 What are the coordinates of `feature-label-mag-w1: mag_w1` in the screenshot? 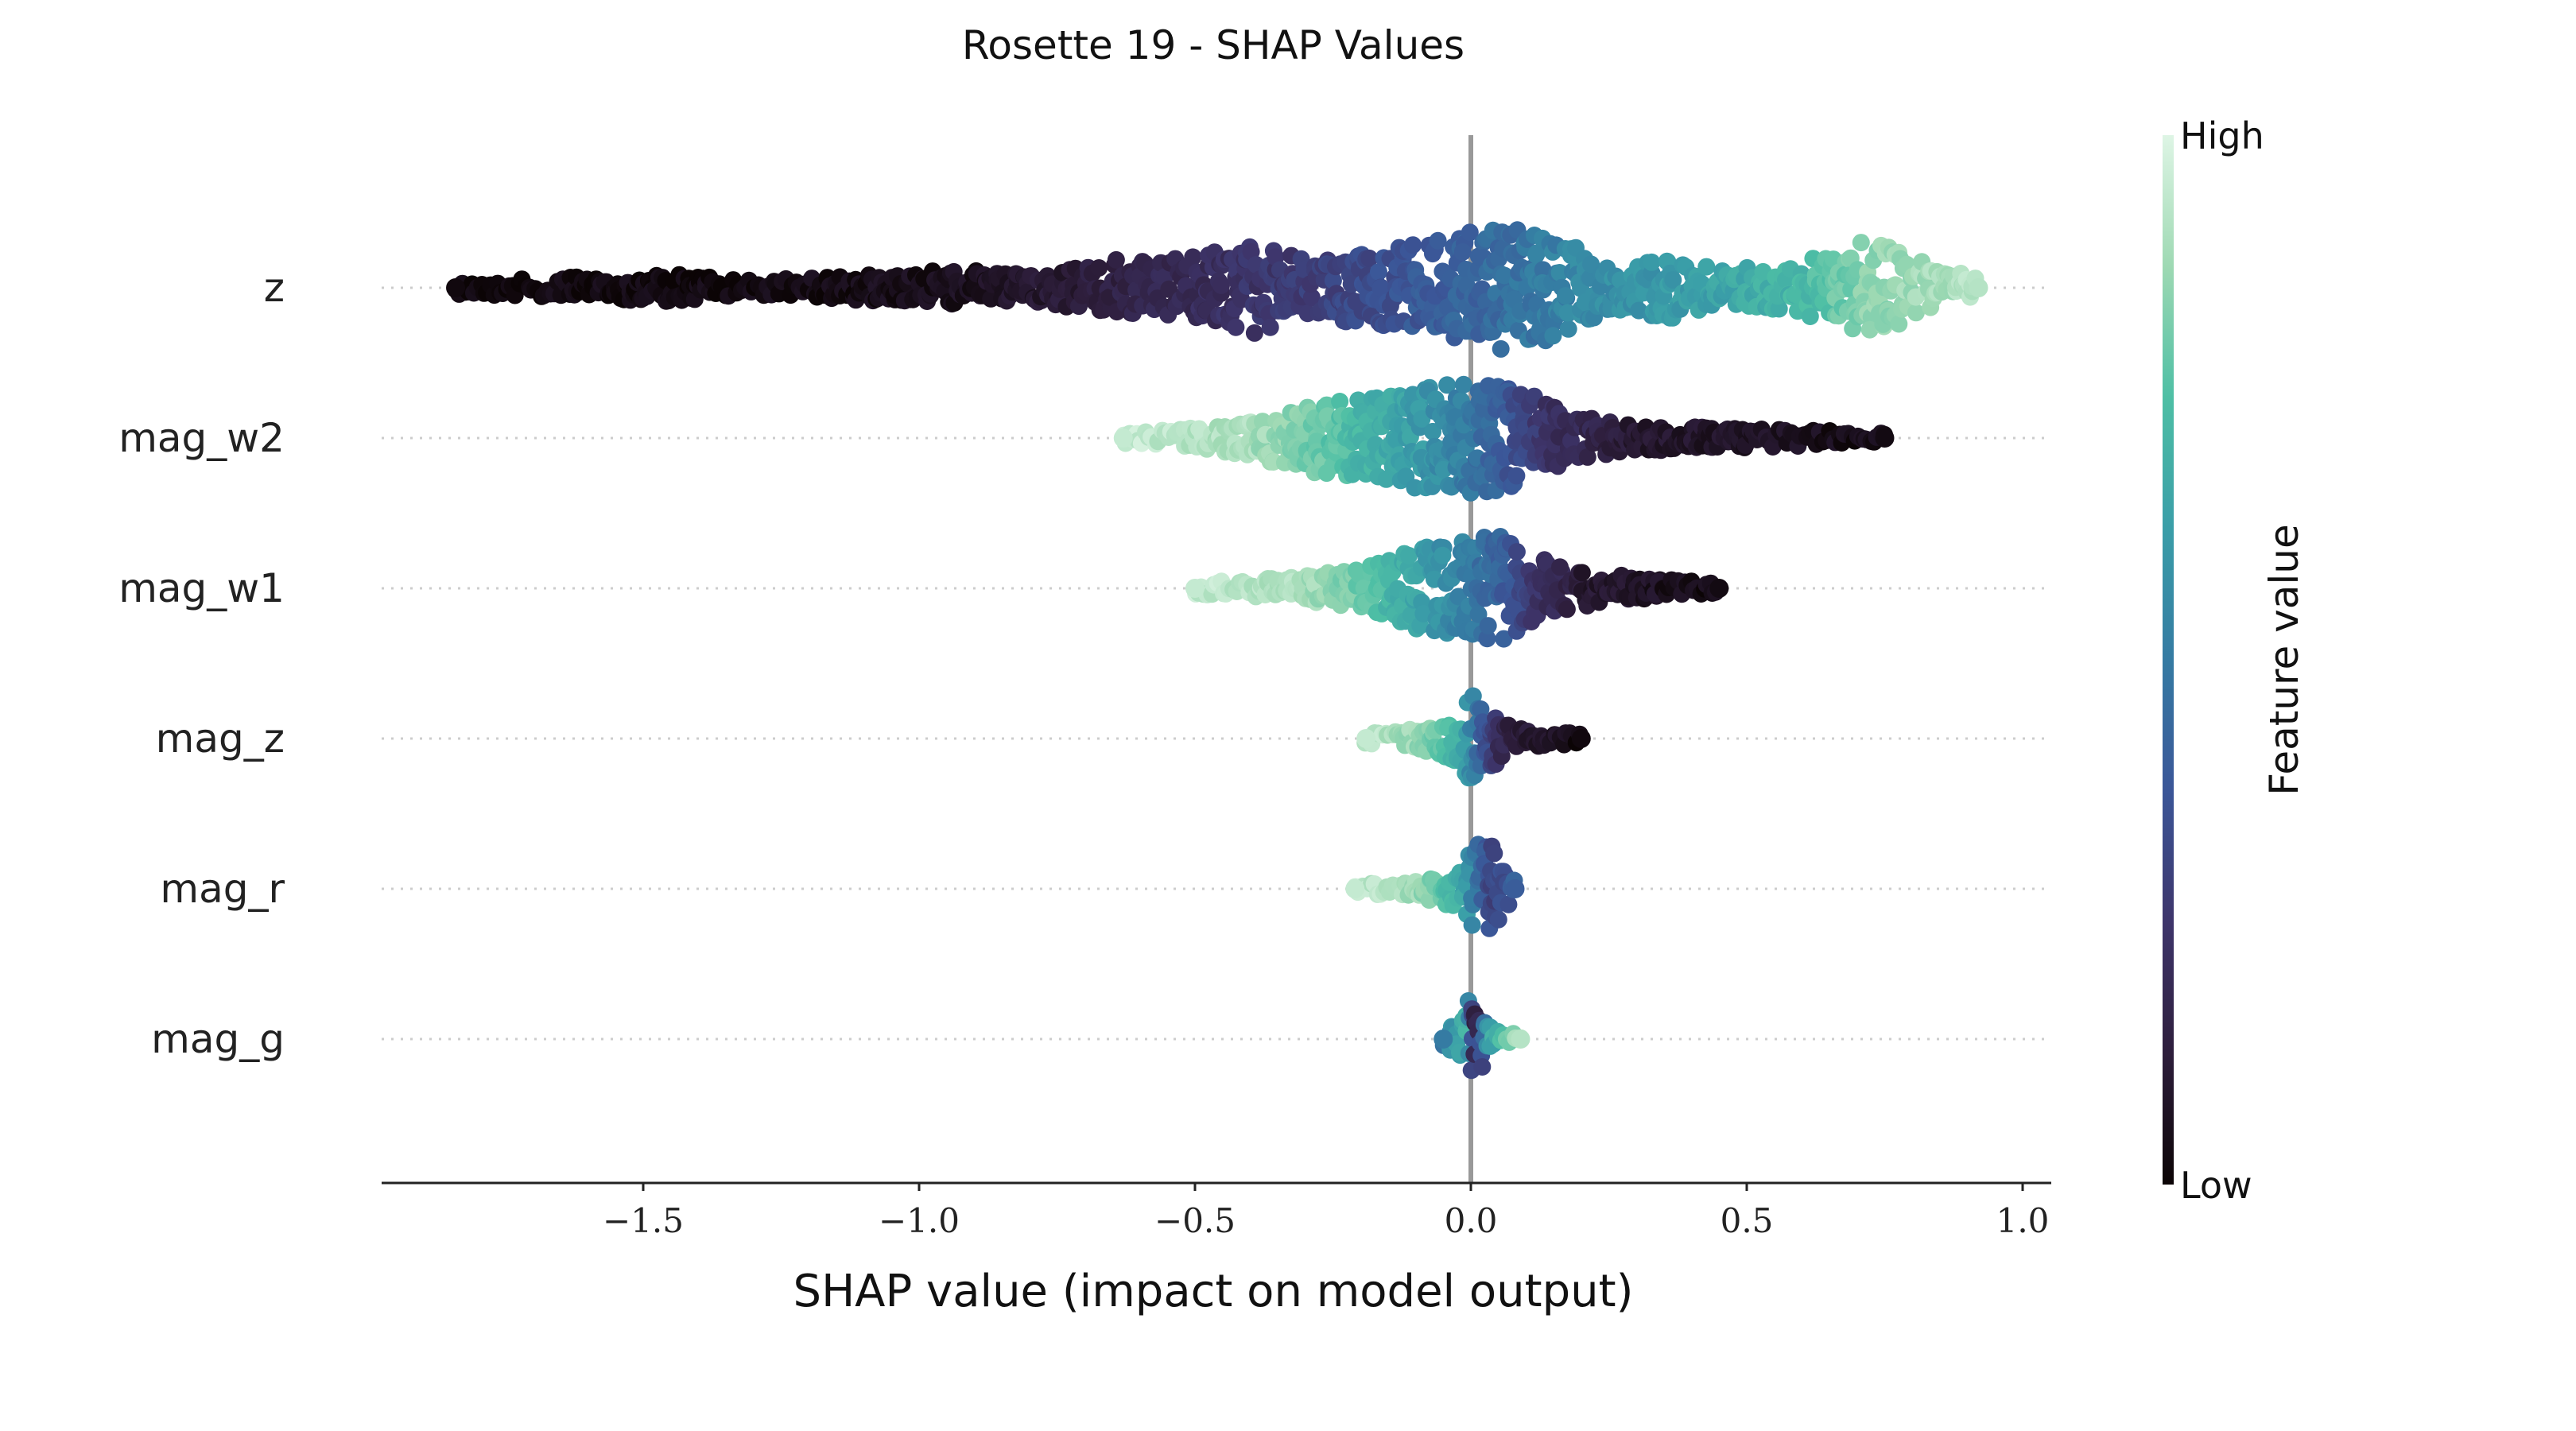 It's located at (202, 588).